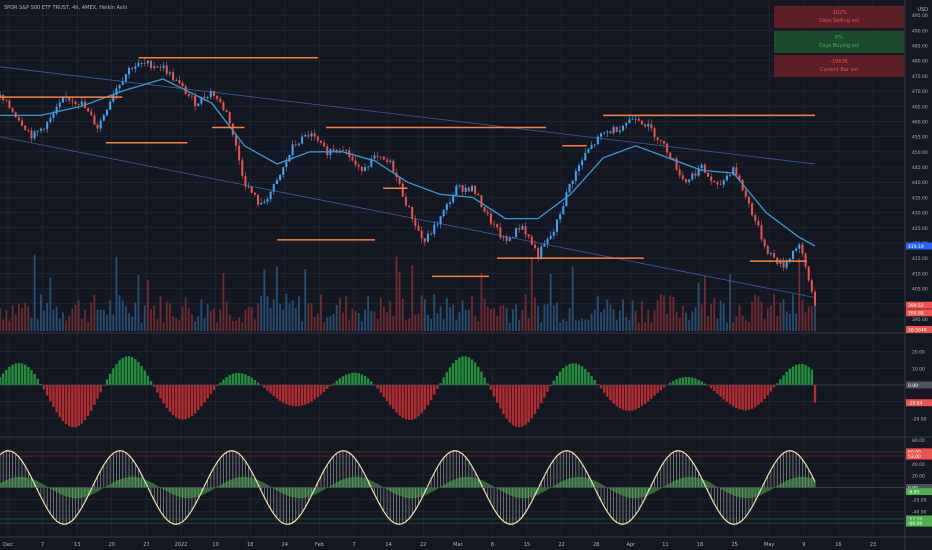  I want to click on y-tick-label: 430.00, so click(920, 214).